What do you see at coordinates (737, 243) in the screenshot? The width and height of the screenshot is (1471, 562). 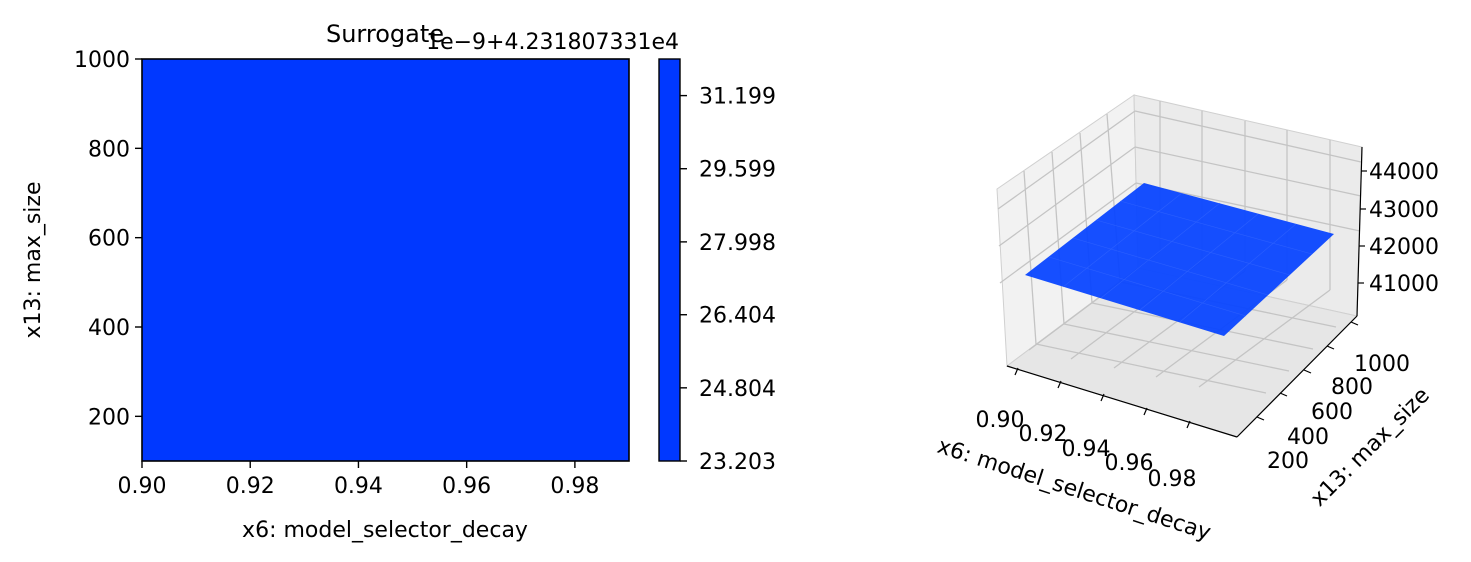 I see `colorbar-tick-label: 27.998` at bounding box center [737, 243].